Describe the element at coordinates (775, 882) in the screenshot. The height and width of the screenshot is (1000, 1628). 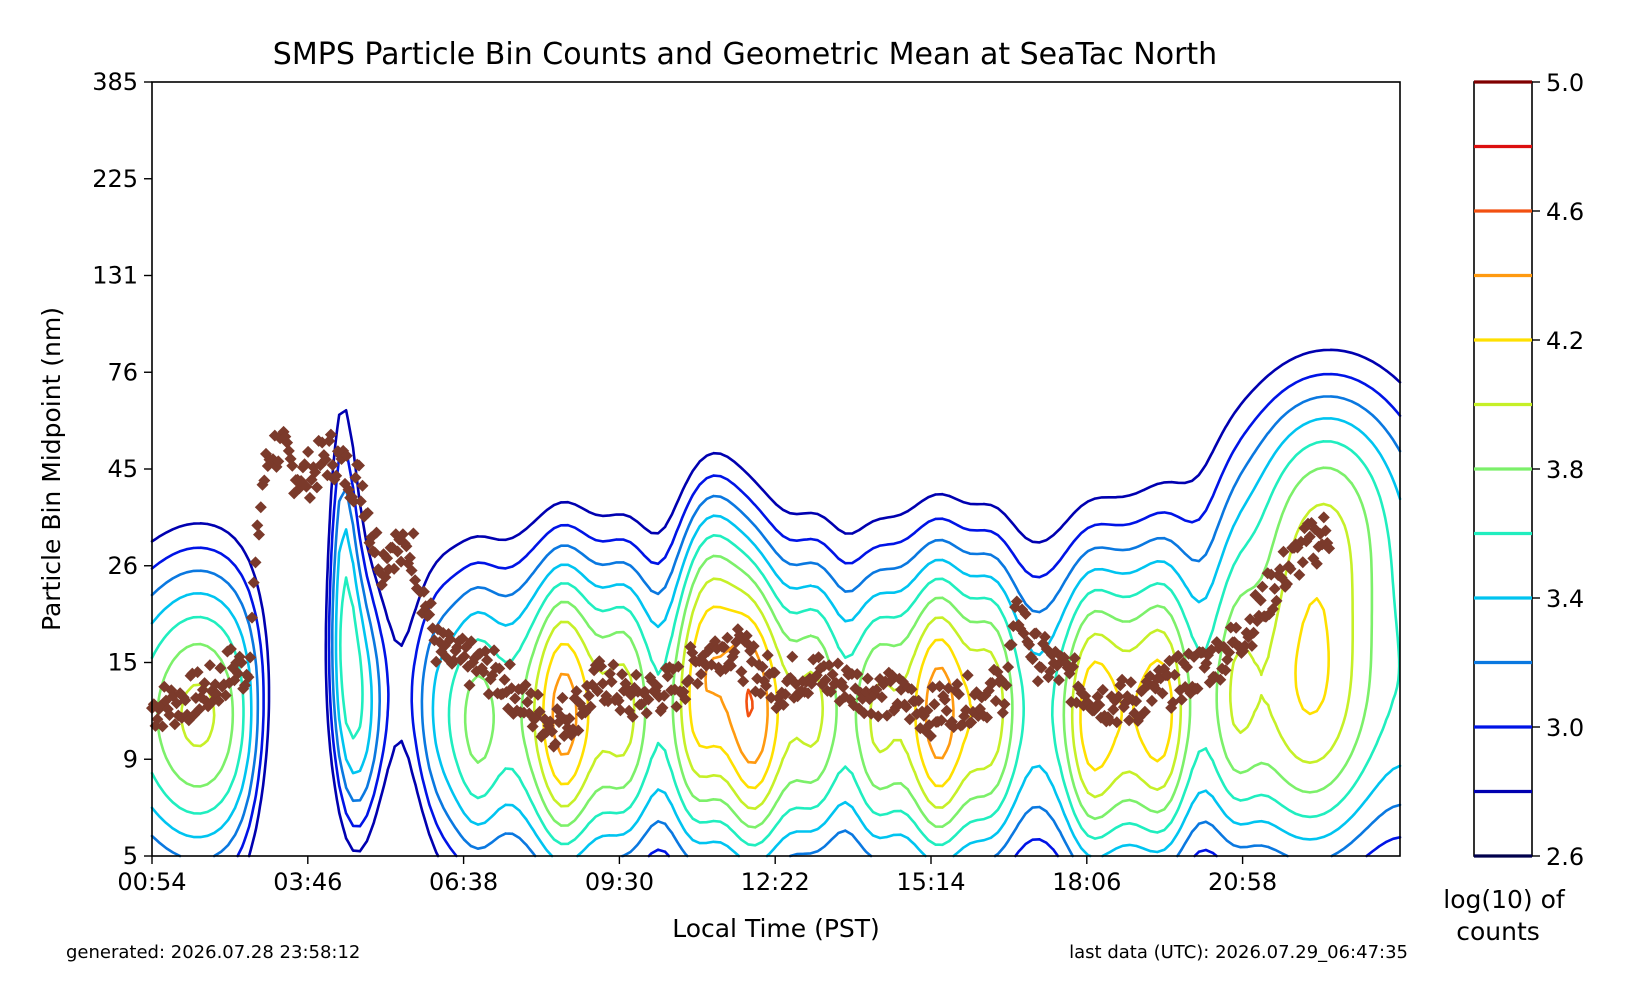
I see `x-tick-label: 12:22` at that location.